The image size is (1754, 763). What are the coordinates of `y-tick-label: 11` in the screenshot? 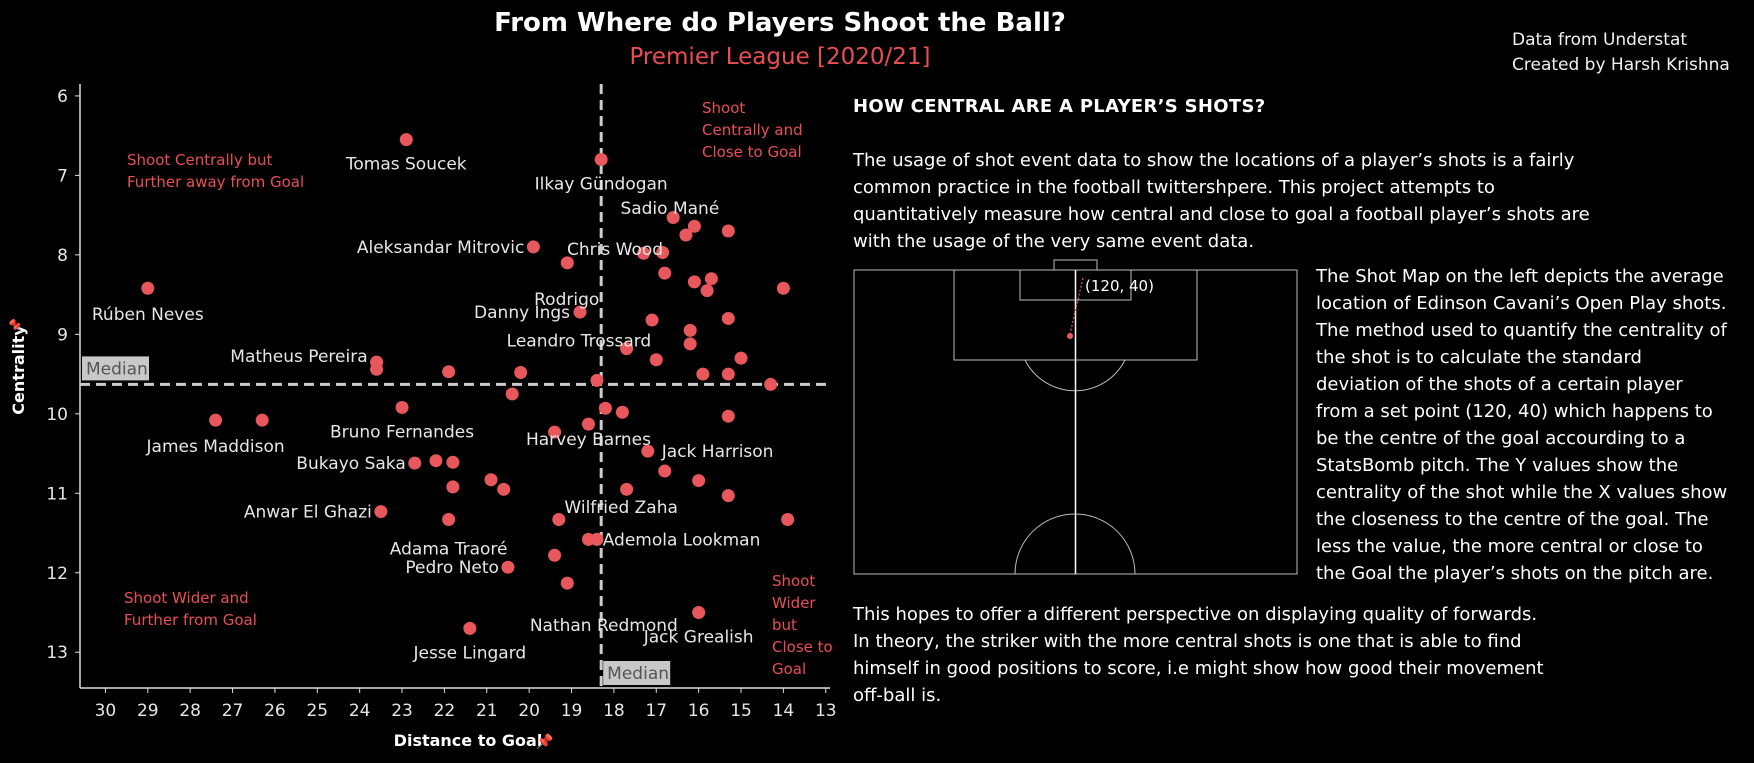 It's located at (57, 494).